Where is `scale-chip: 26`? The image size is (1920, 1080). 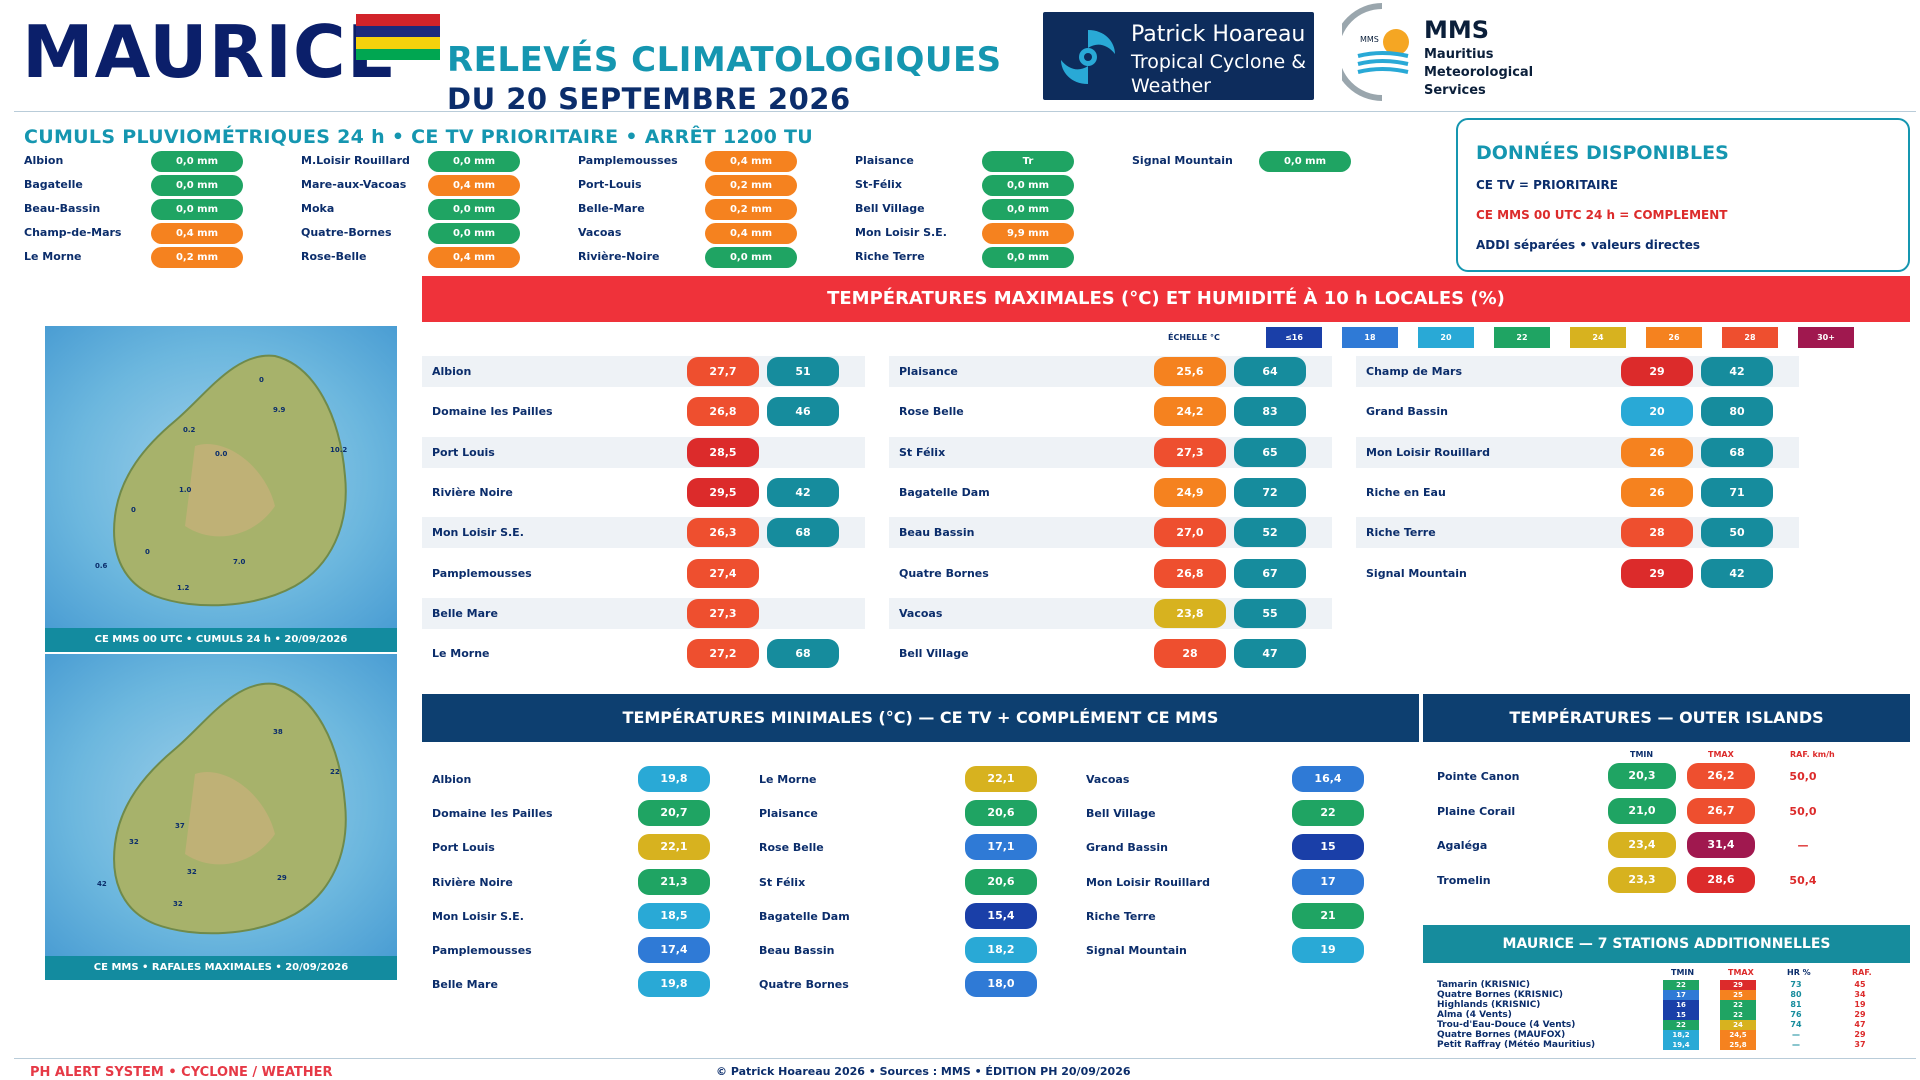 scale-chip: 26 is located at coordinates (1674, 337).